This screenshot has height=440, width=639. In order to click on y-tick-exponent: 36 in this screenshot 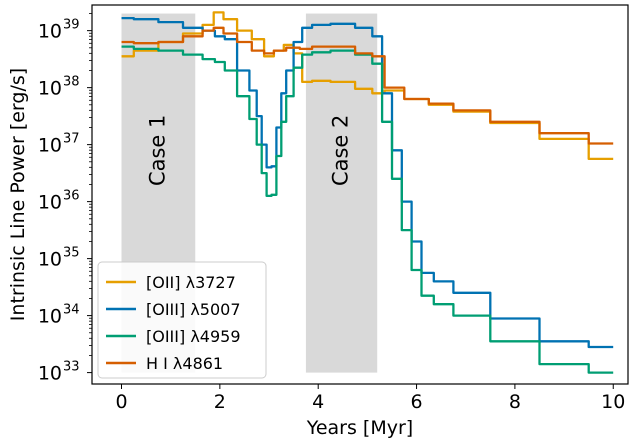, I will do `click(71, 196)`.